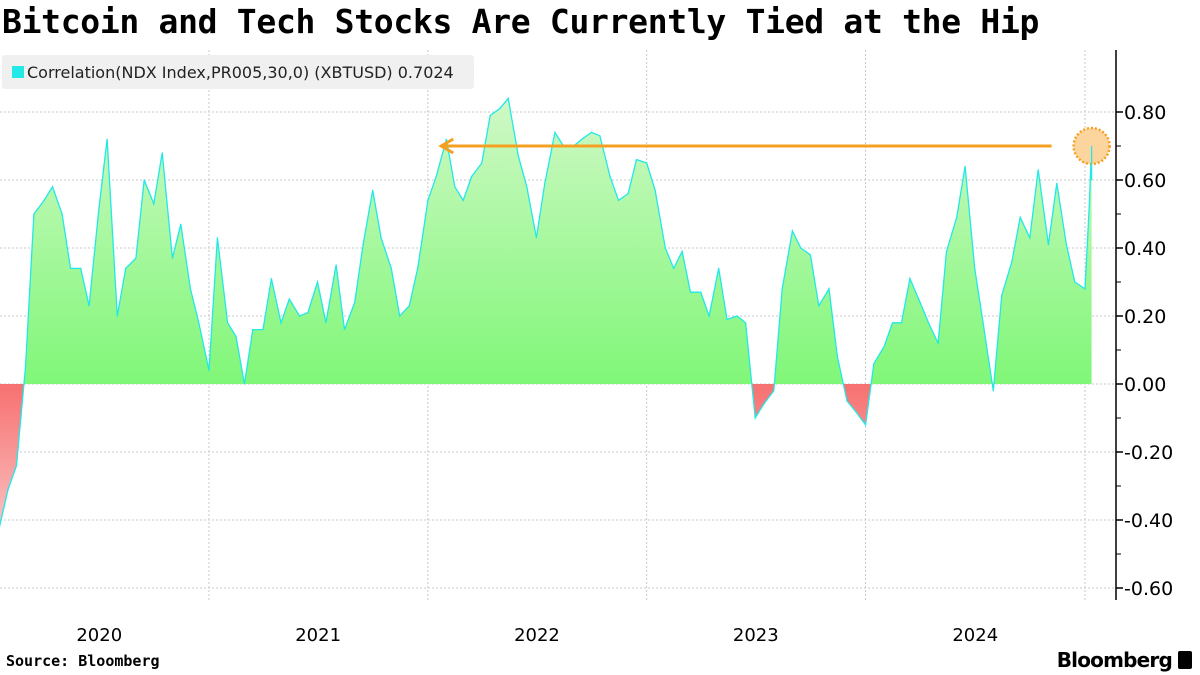 The width and height of the screenshot is (1200, 675). What do you see at coordinates (975, 635) in the screenshot?
I see `x-tick-label: 2024` at bounding box center [975, 635].